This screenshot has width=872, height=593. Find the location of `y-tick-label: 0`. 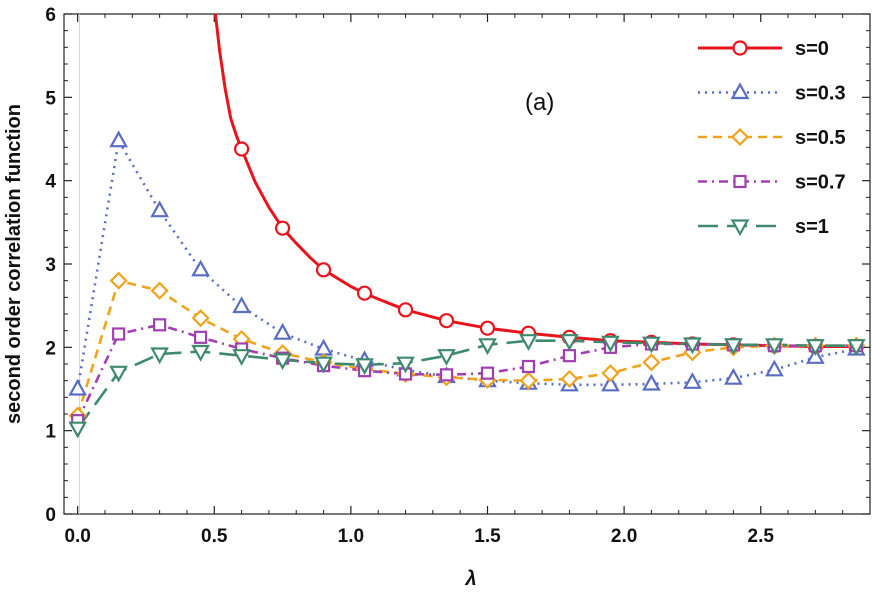

y-tick-label: 0 is located at coordinates (50, 515).